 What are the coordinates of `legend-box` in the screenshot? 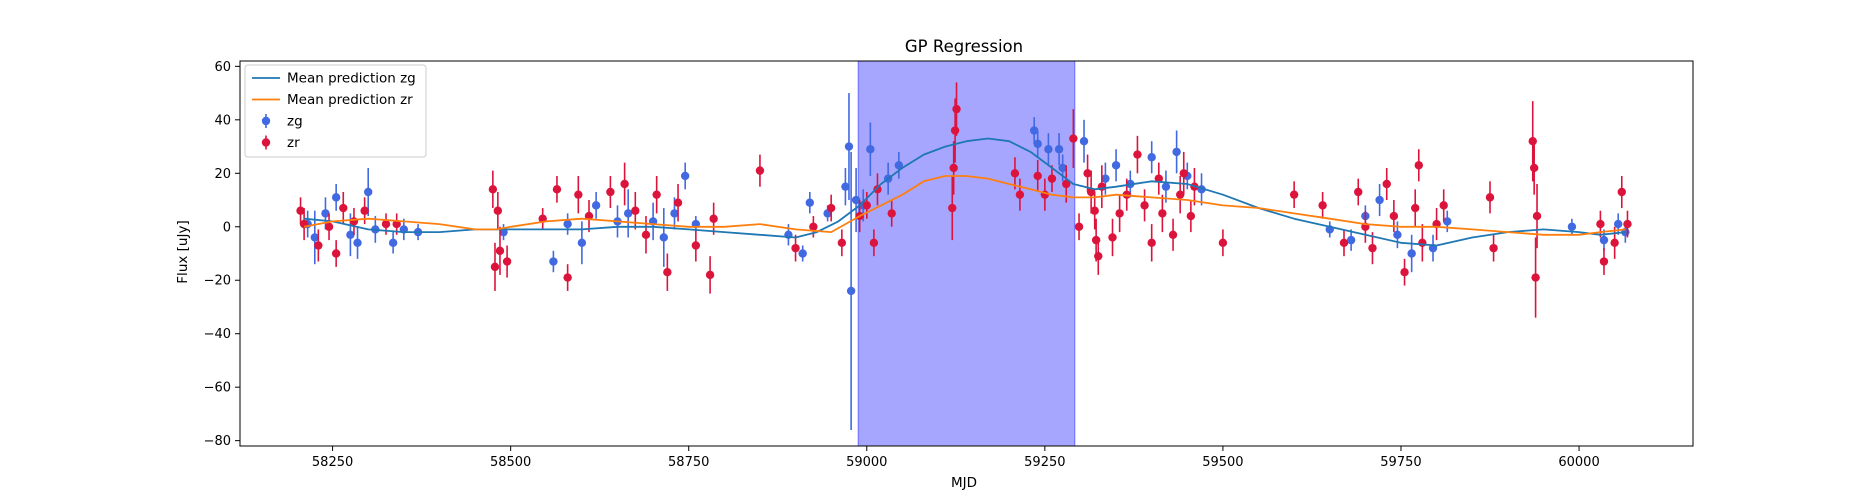 It's located at (335, 111).